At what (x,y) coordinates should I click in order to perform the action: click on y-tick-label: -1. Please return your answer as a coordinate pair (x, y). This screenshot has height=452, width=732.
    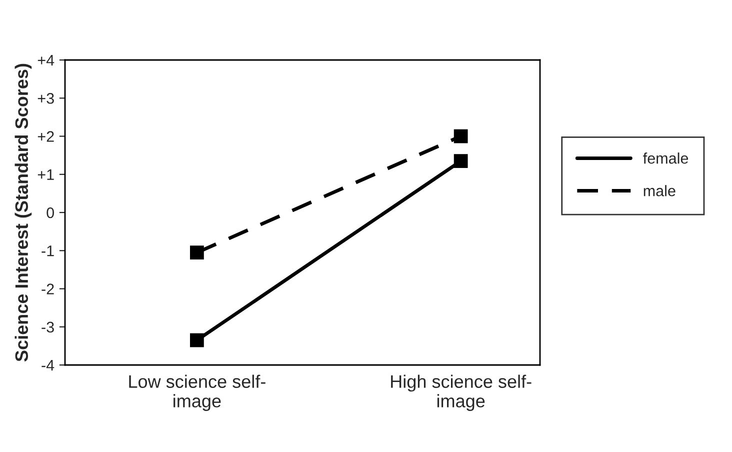
    Looking at the image, I should click on (48, 251).